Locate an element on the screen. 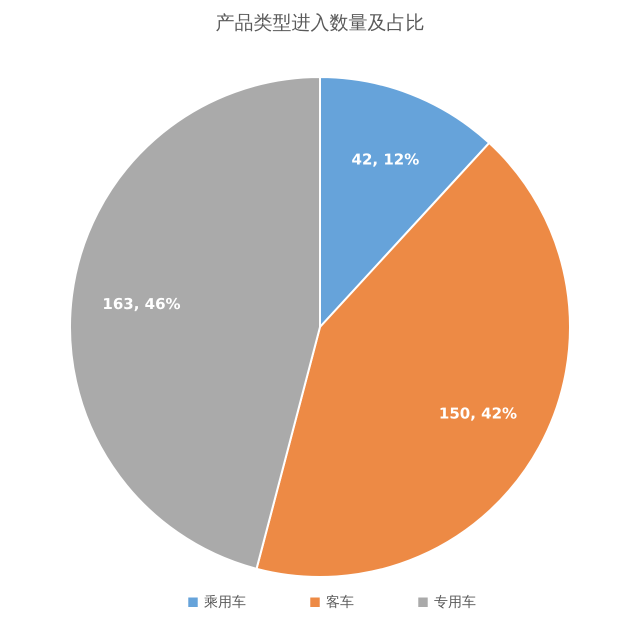  data-label: 163, 46% is located at coordinates (141, 303).